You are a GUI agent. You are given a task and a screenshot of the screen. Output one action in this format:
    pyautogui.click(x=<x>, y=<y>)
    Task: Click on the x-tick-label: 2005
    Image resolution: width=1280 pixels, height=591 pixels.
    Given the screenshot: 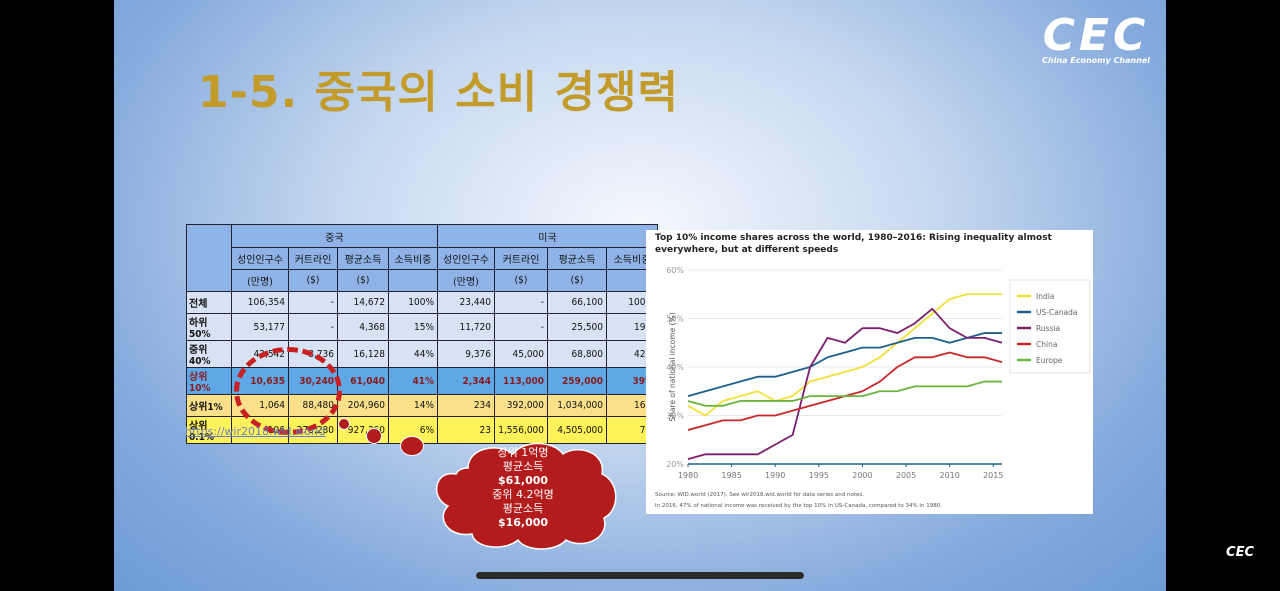 What is the action you would take?
    pyautogui.click(x=906, y=475)
    